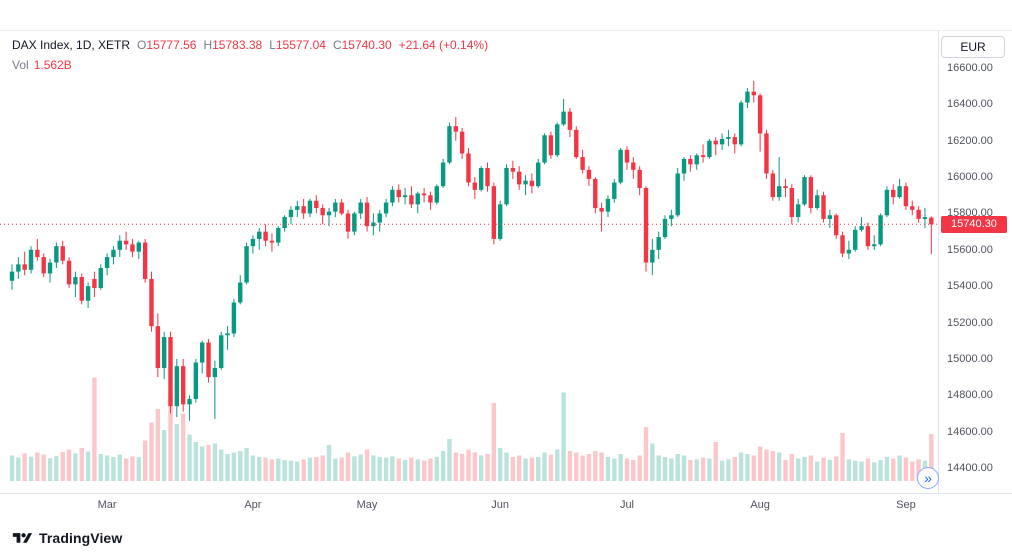 Image resolution: width=1012 pixels, height=555 pixels. Describe the element at coordinates (469, 507) in the screenshot. I see `time-scale: Mar Apr May Jun Jul Aug Sep` at that location.